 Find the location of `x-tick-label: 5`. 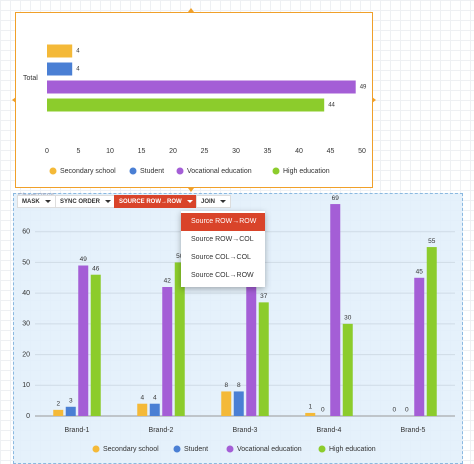

x-tick-label: 5 is located at coordinates (79, 151).